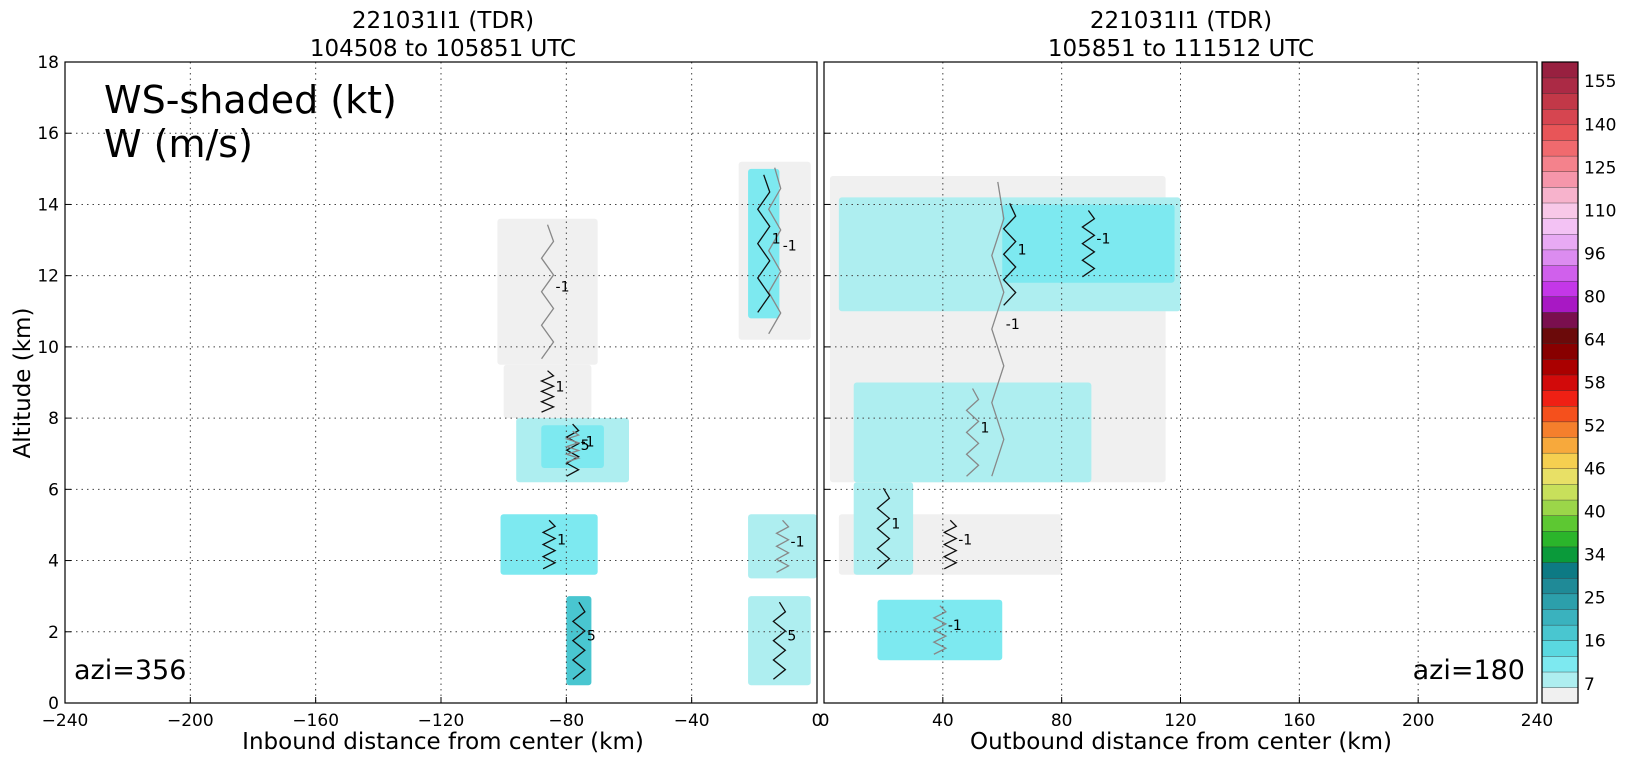 This screenshot has height=762, width=1626. What do you see at coordinates (1595, 599) in the screenshot?
I see `colorbar-tick-label: 25` at bounding box center [1595, 599].